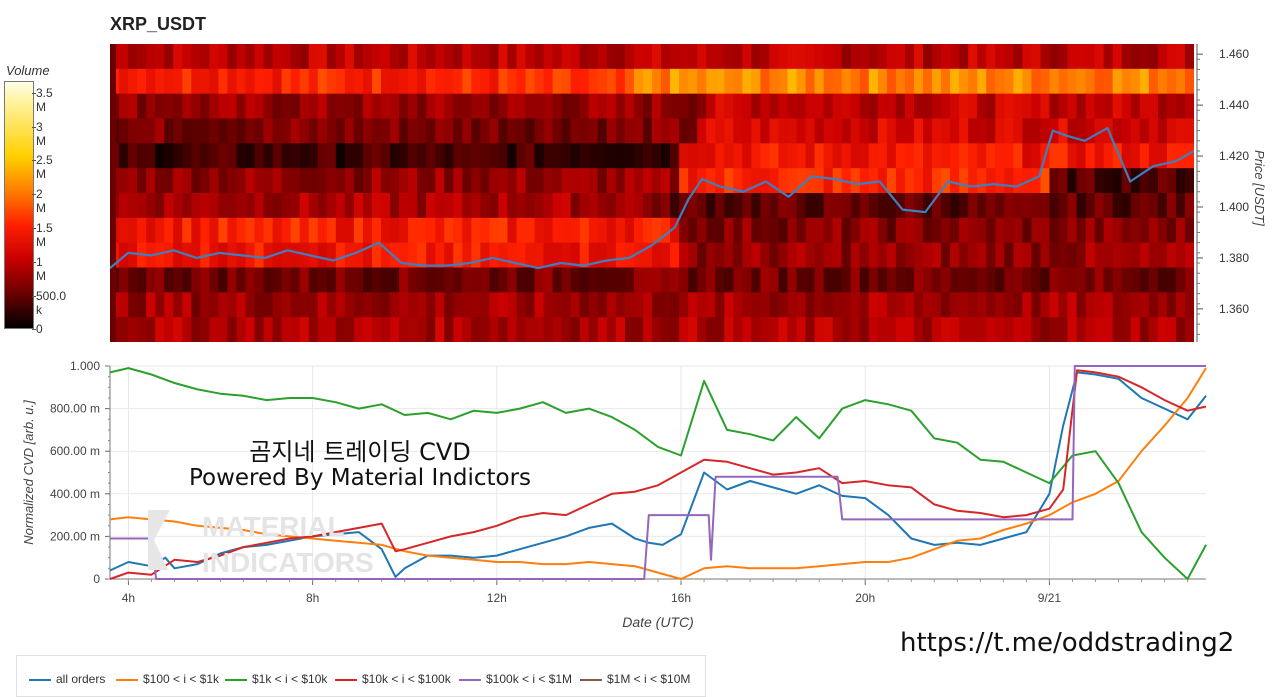 Image resolution: width=1280 pixels, height=697 pixels. I want to click on price-tick-label: 1.360, so click(1234, 309).